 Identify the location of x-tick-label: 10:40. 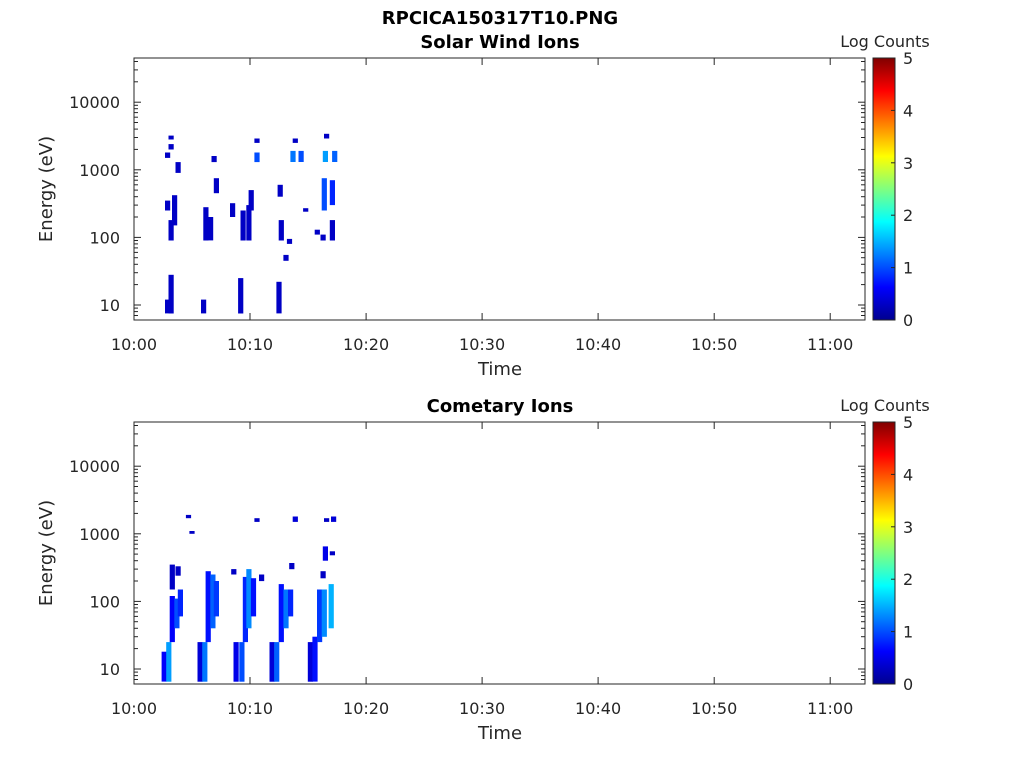
(598, 344).